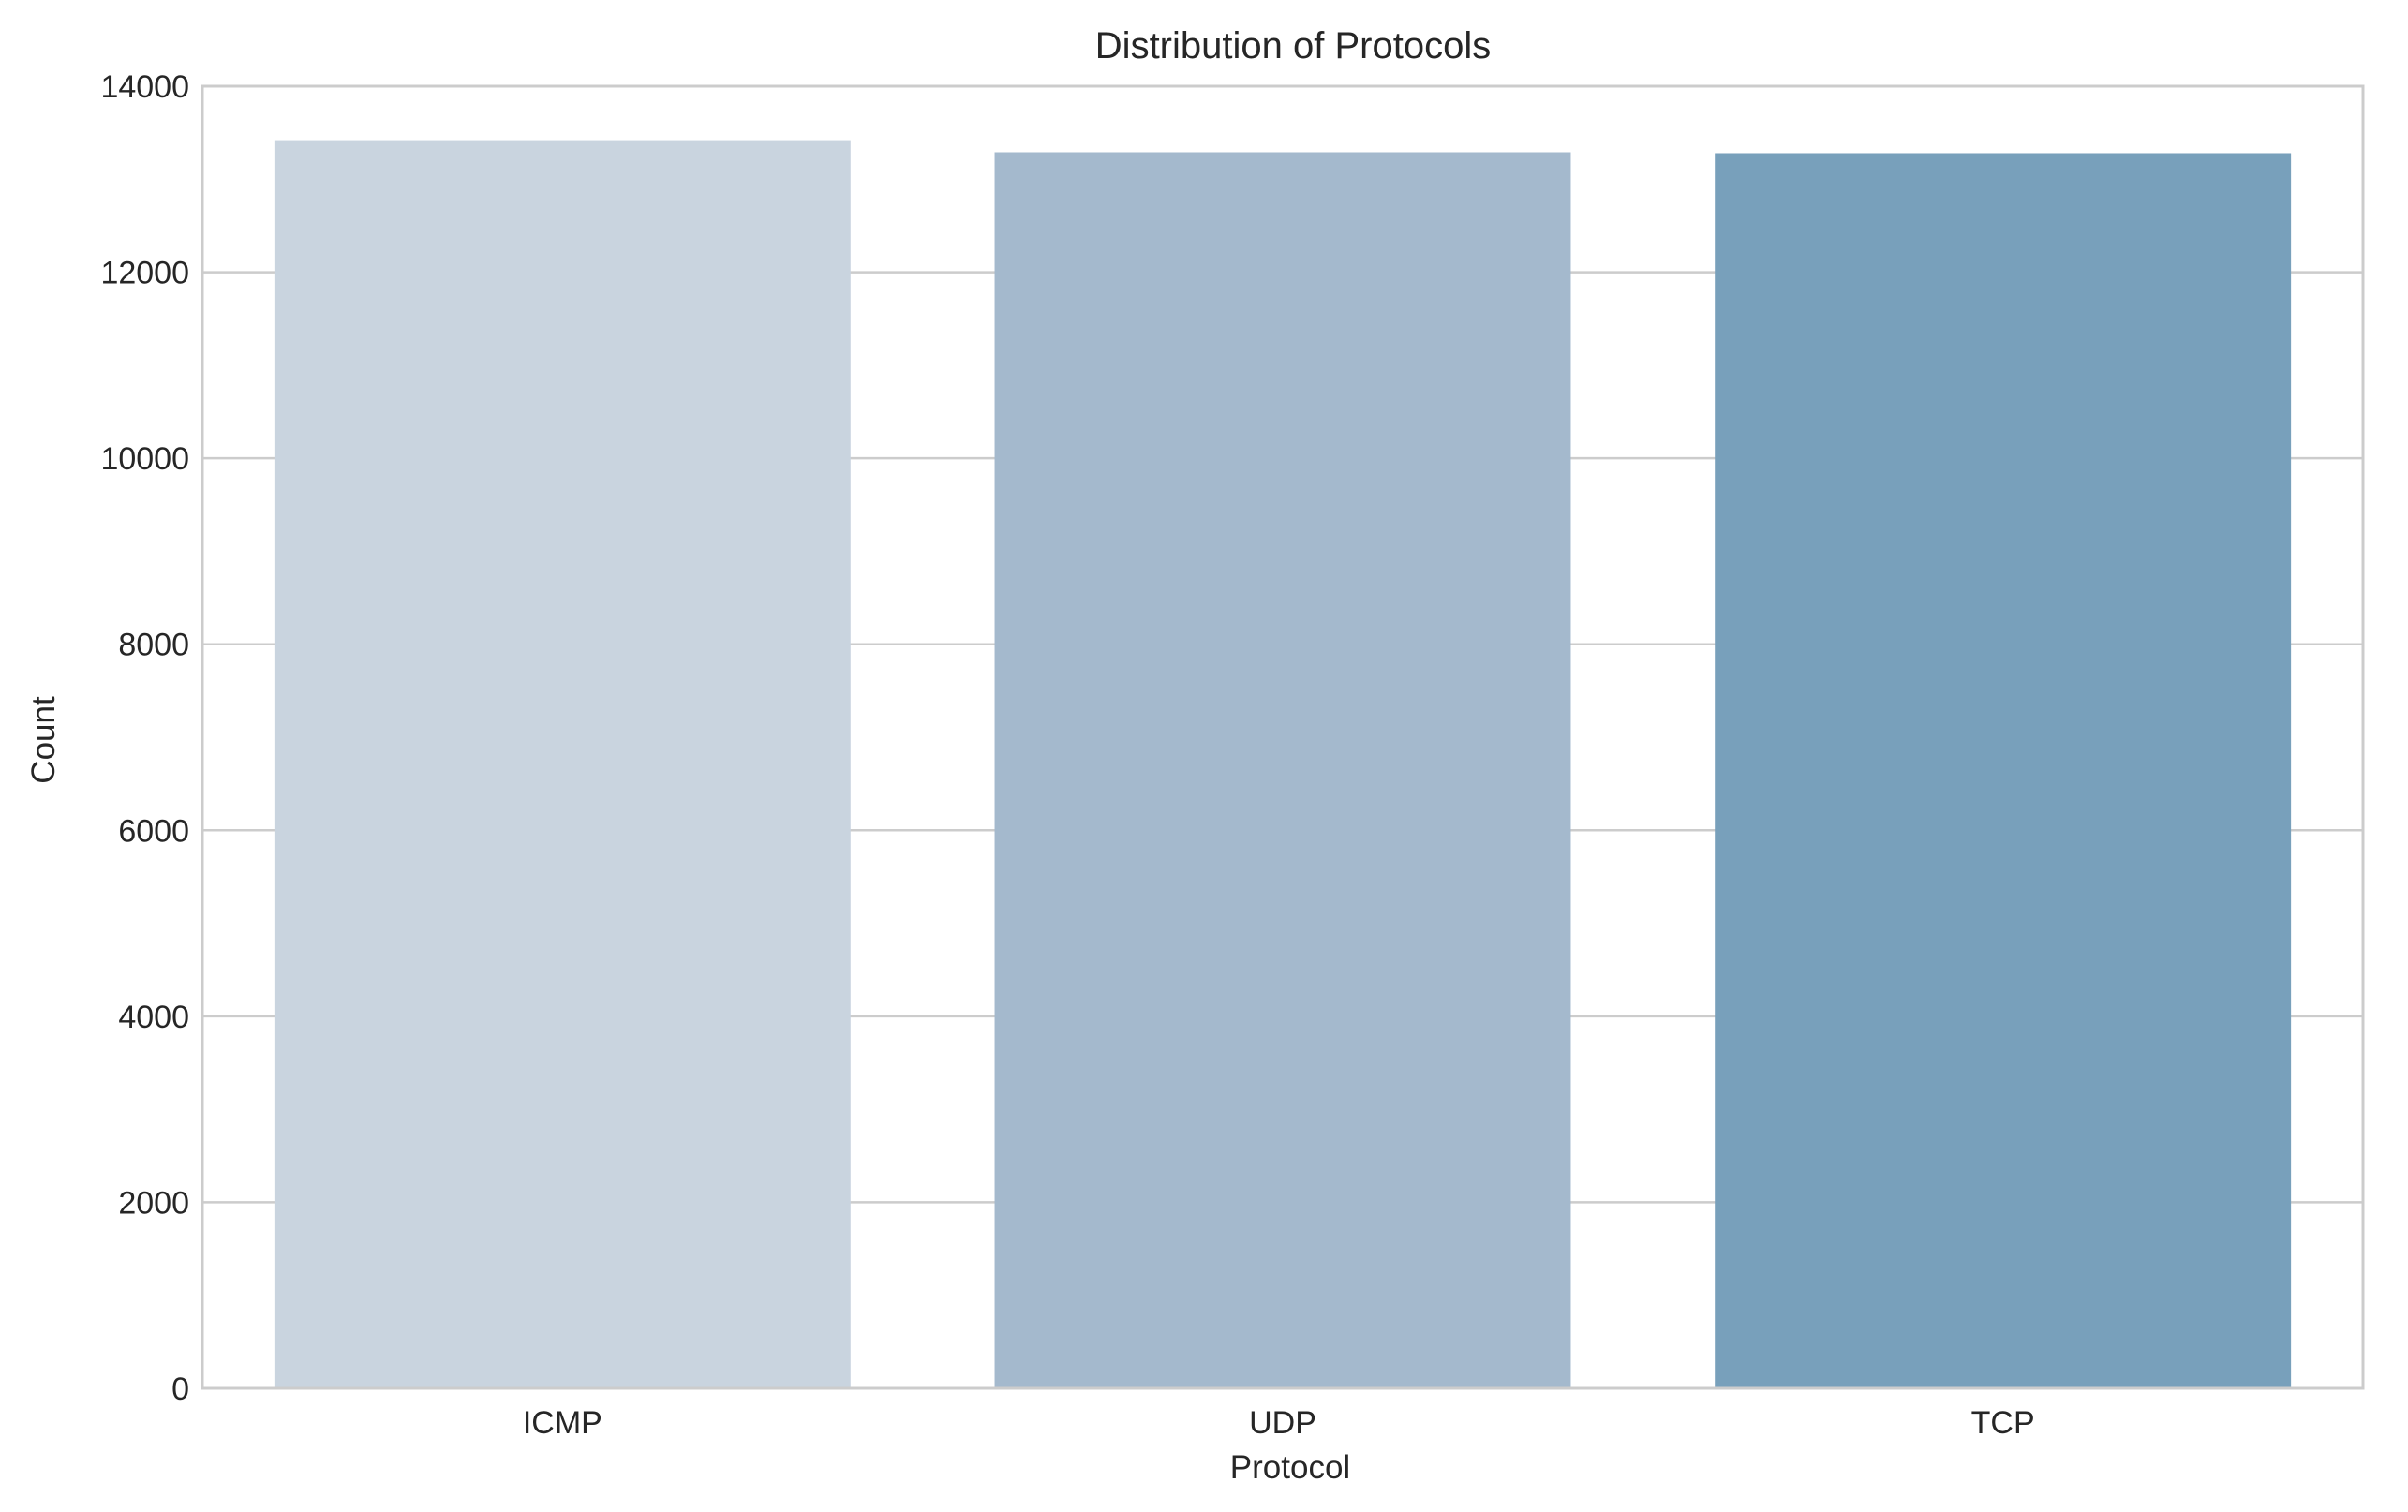 This screenshot has width=2408, height=1512. I want to click on y-tick-label: 8000, so click(153, 645).